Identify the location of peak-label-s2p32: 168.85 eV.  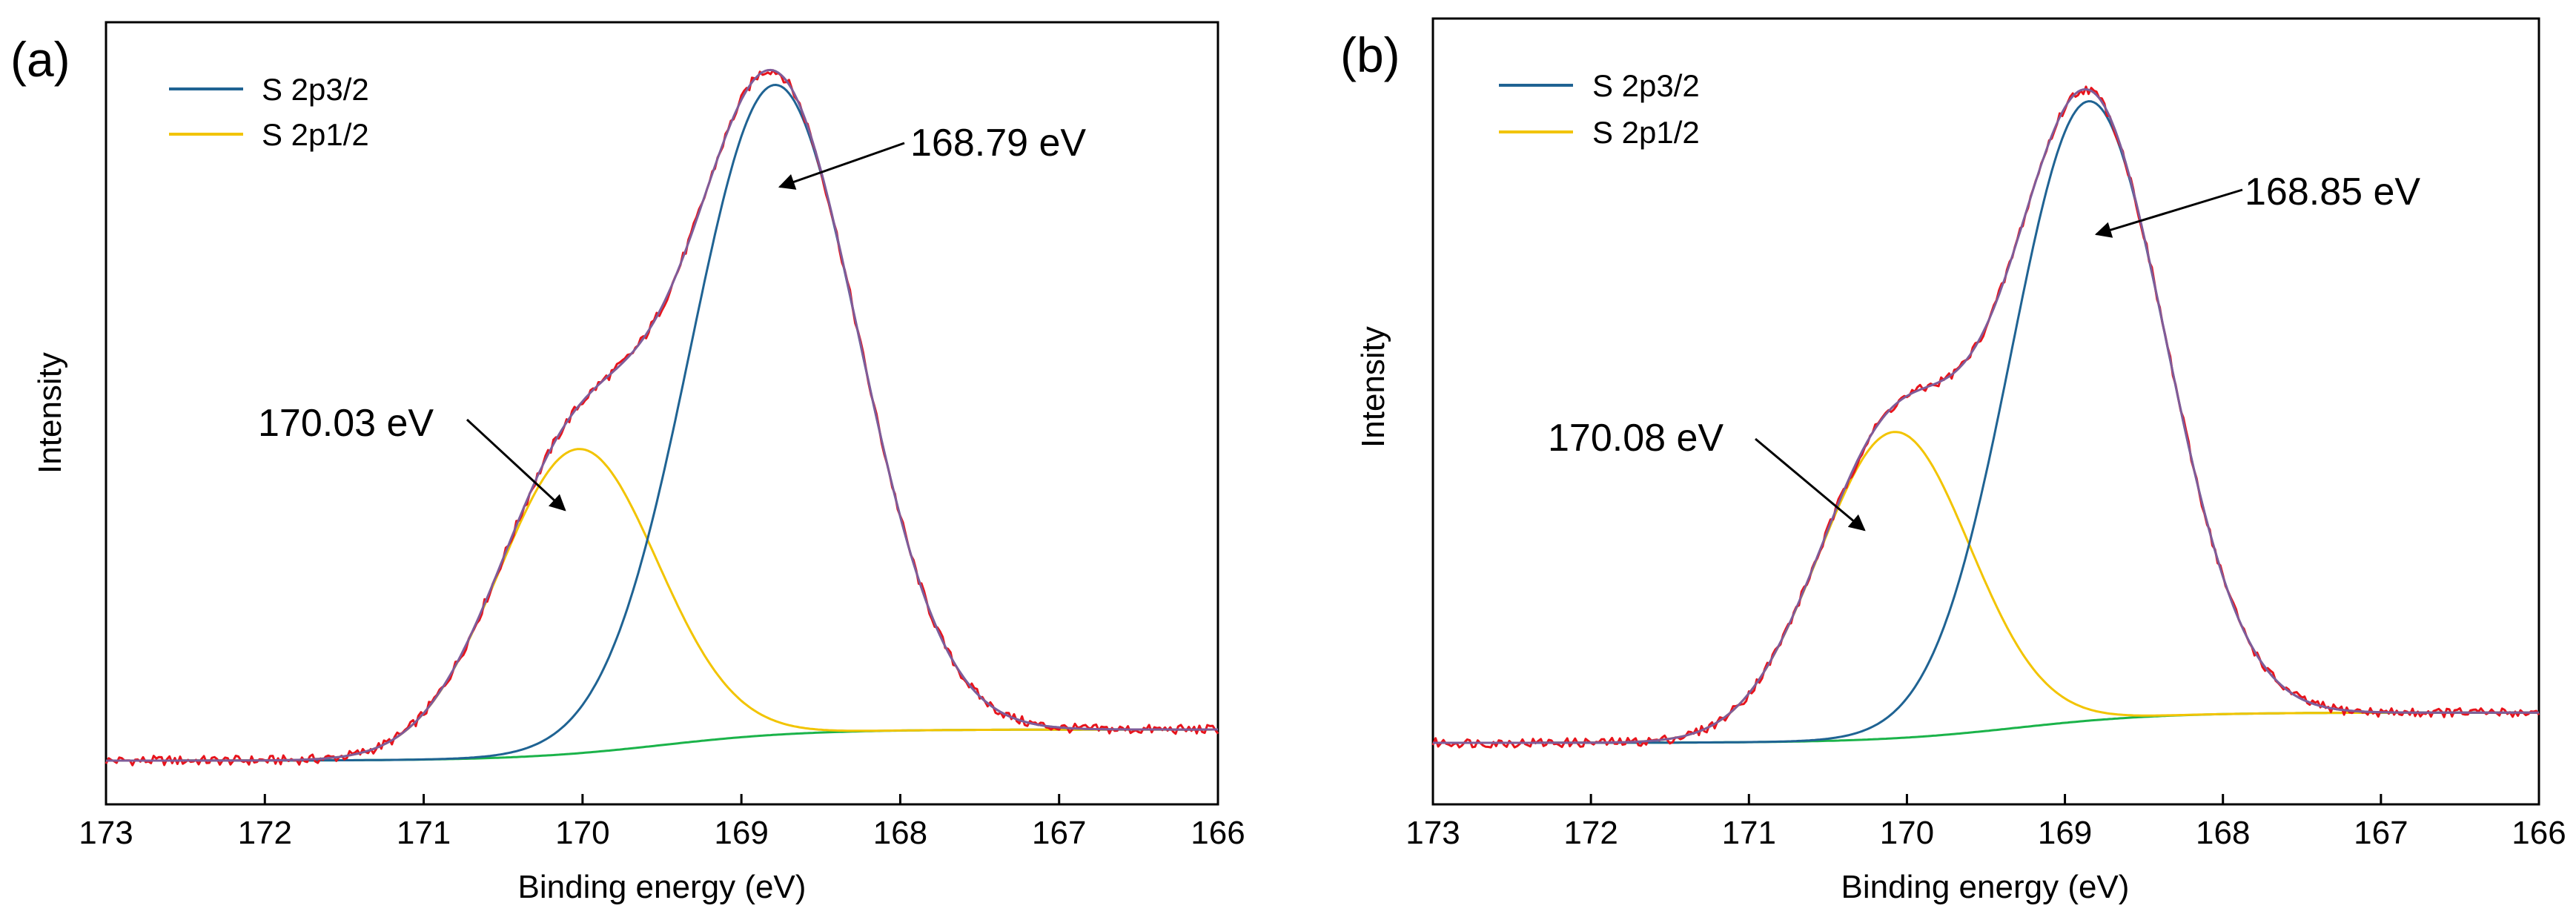
(2332, 192).